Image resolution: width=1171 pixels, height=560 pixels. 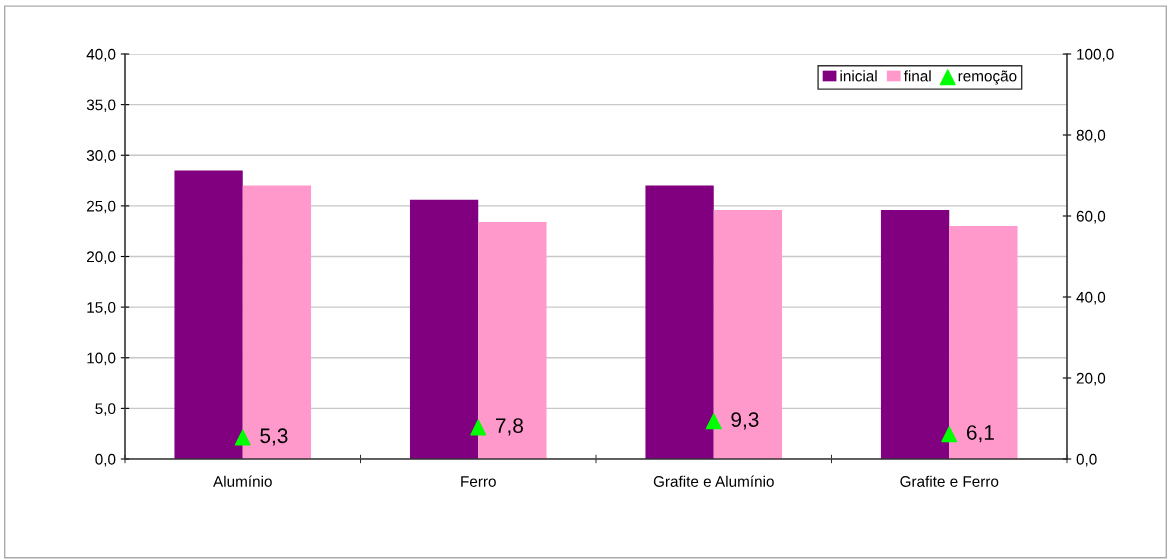 What do you see at coordinates (101, 106) in the screenshot?
I see `y-tick-label: 35,0` at bounding box center [101, 106].